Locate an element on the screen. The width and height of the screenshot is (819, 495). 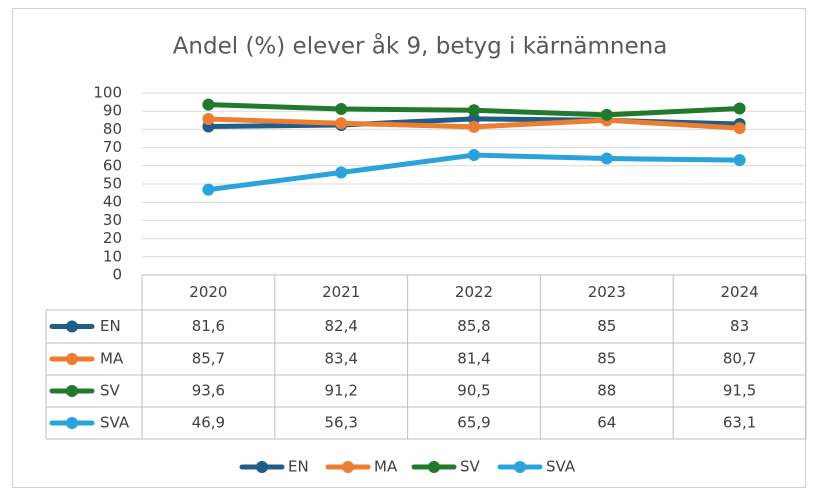
table-cell: 91,5 is located at coordinates (739, 391).